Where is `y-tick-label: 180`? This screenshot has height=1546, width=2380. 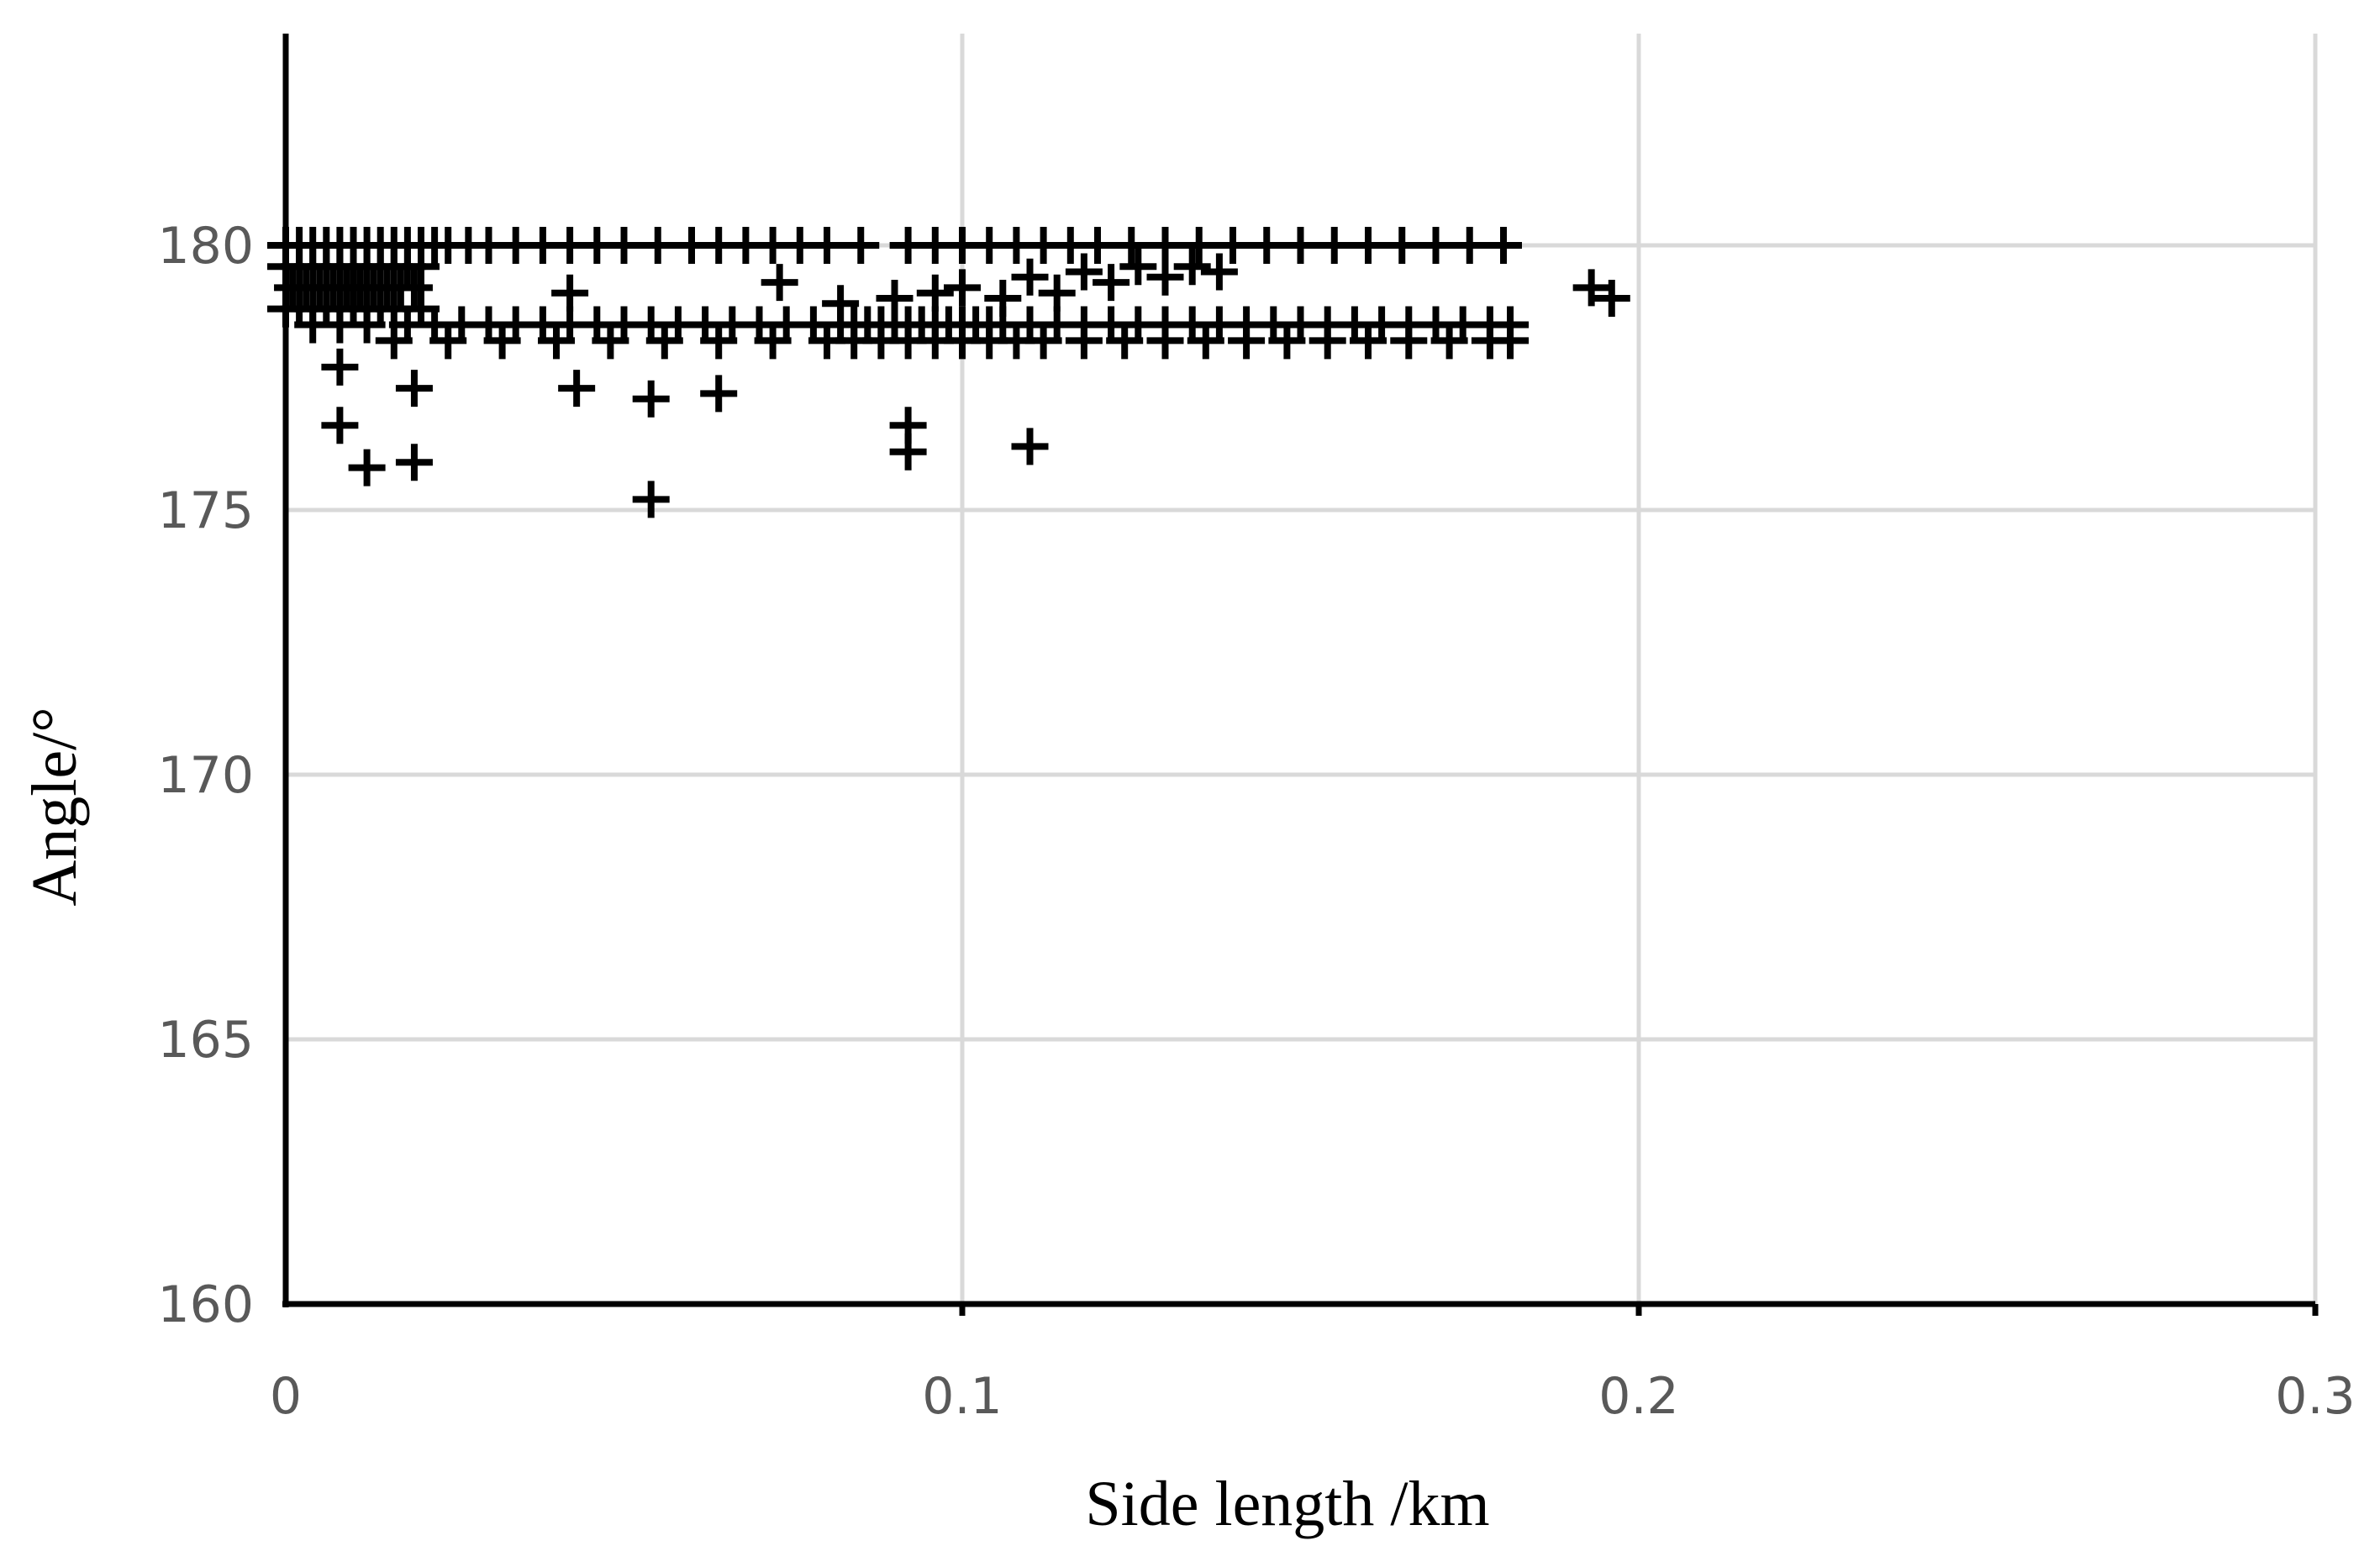 y-tick-label: 180 is located at coordinates (205, 247).